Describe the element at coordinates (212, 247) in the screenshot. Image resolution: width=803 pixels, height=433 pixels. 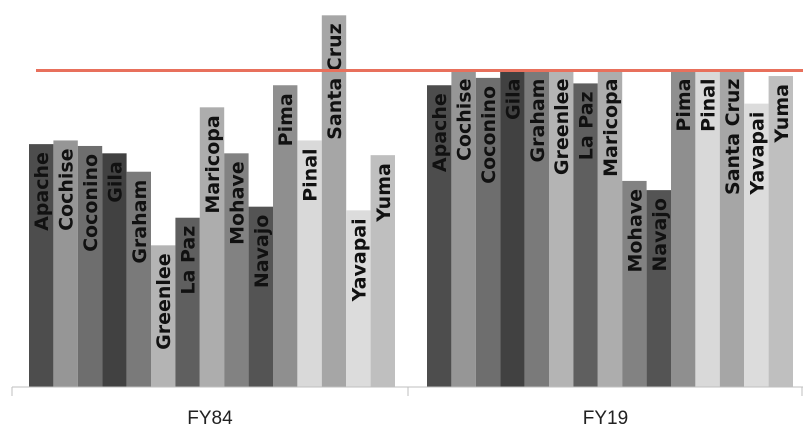
I see `bar-fy84-maricopa` at that location.